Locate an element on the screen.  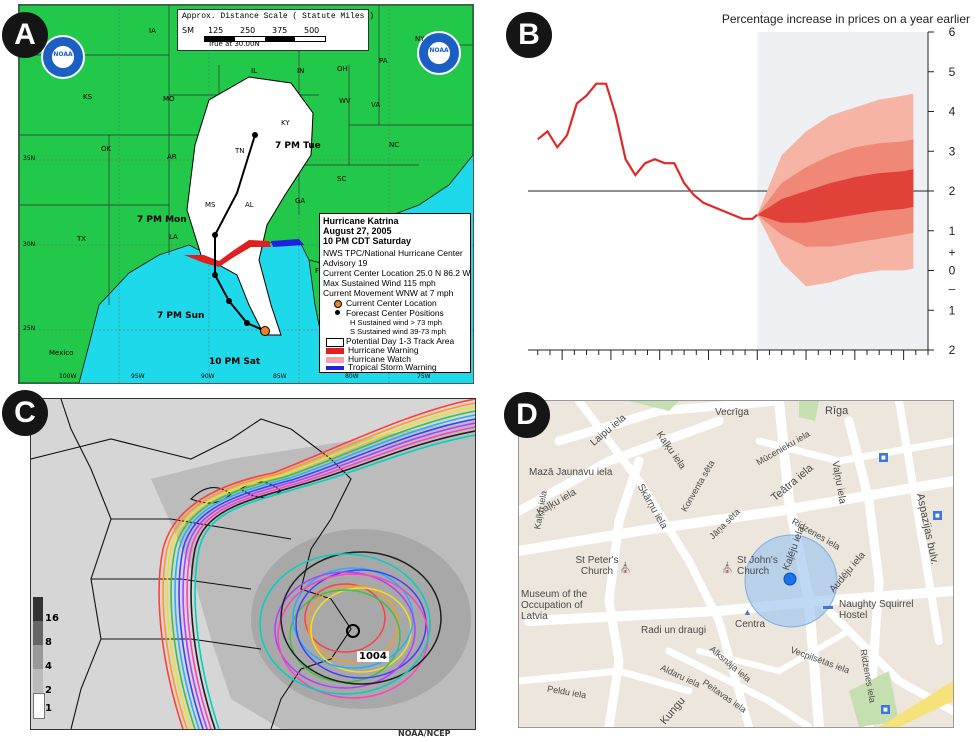
legend-value: 4 is located at coordinates (48, 666).